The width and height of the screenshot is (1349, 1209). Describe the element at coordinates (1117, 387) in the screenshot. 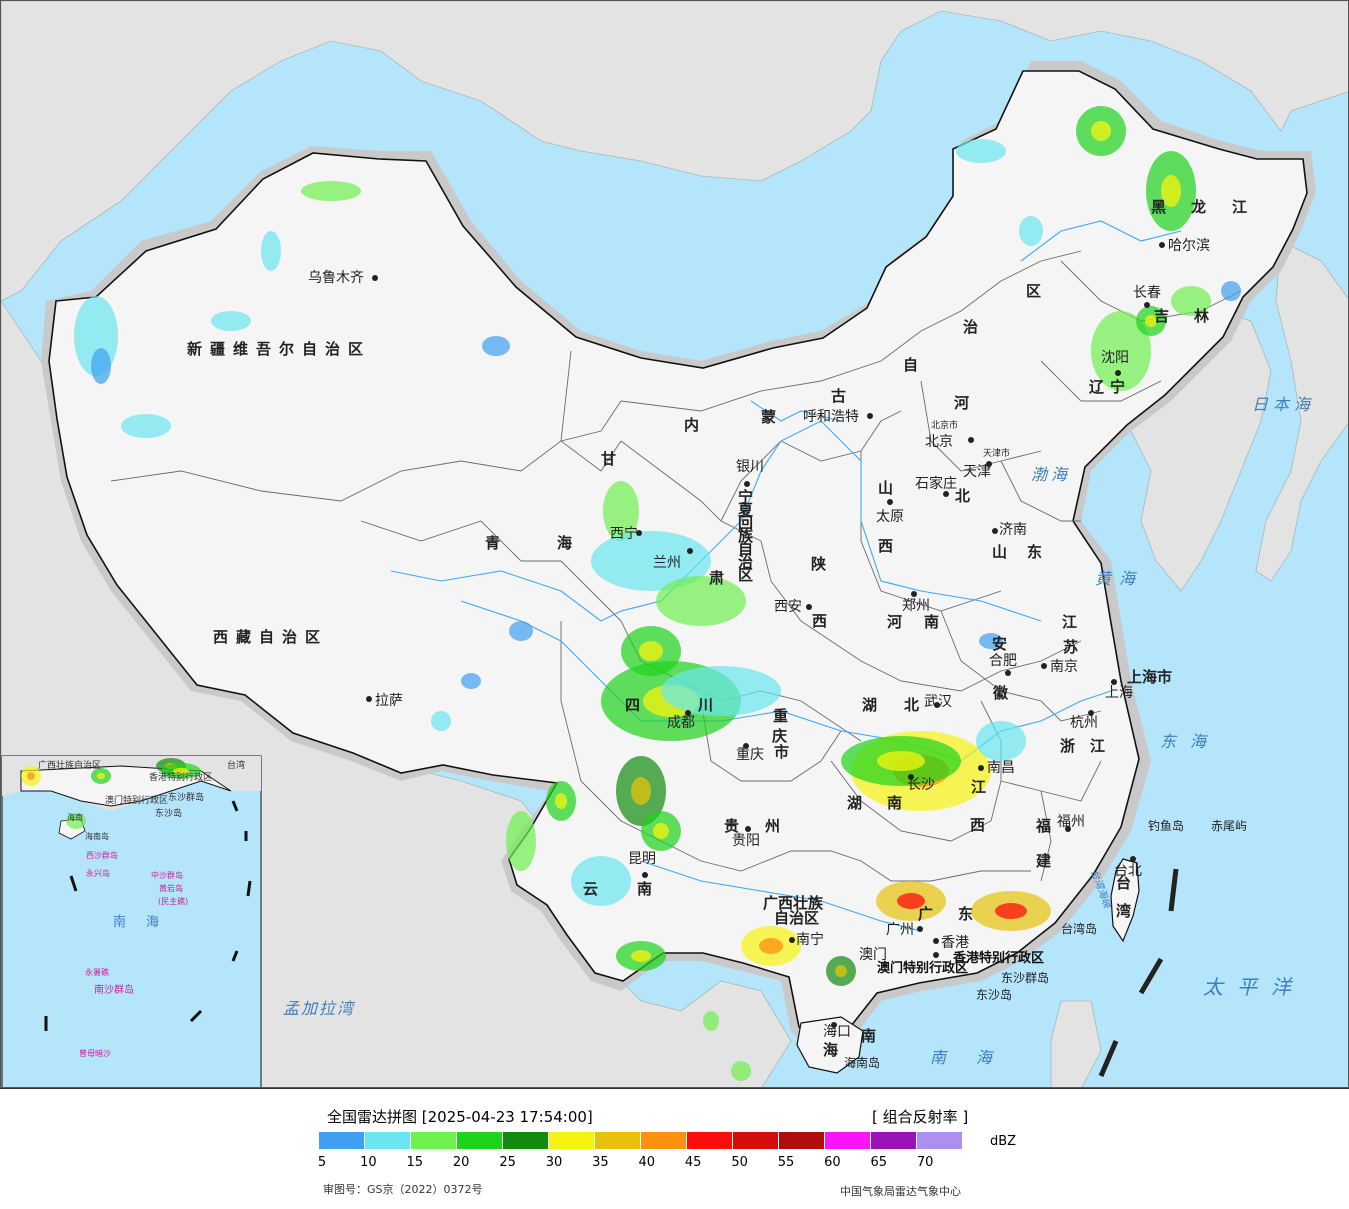

I see `province-label-liaoning-2: 宁` at that location.